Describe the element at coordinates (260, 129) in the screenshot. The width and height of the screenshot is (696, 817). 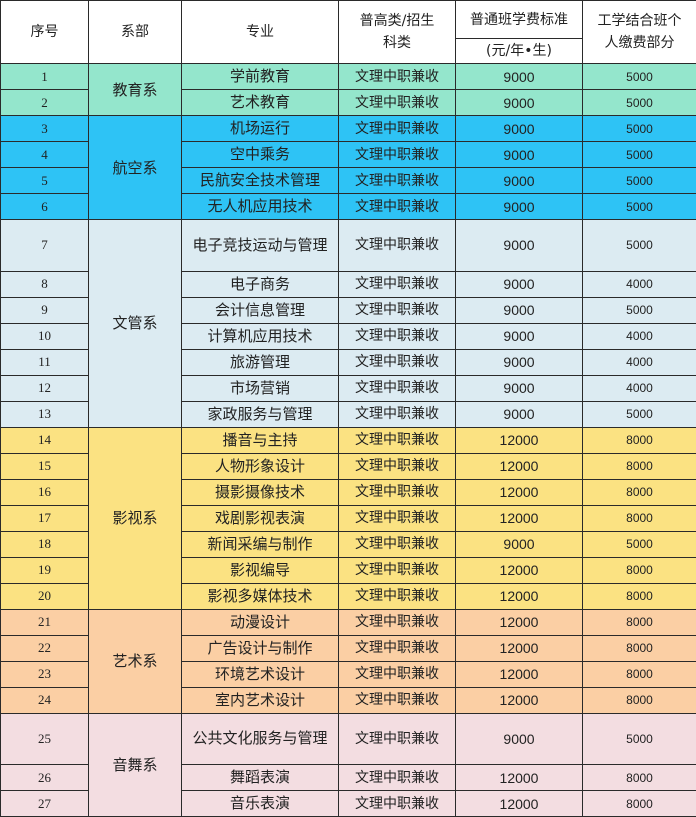
I see `major-name: 机场运行` at that location.